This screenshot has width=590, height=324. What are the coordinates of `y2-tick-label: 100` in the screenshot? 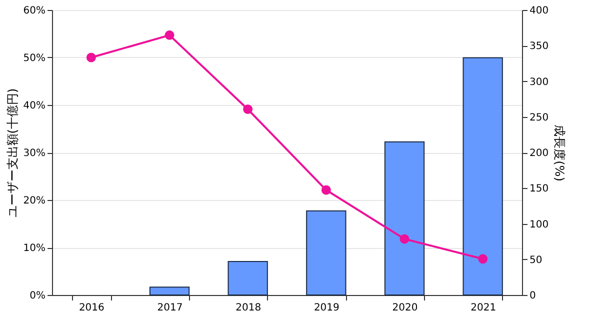 It's located at (539, 224).